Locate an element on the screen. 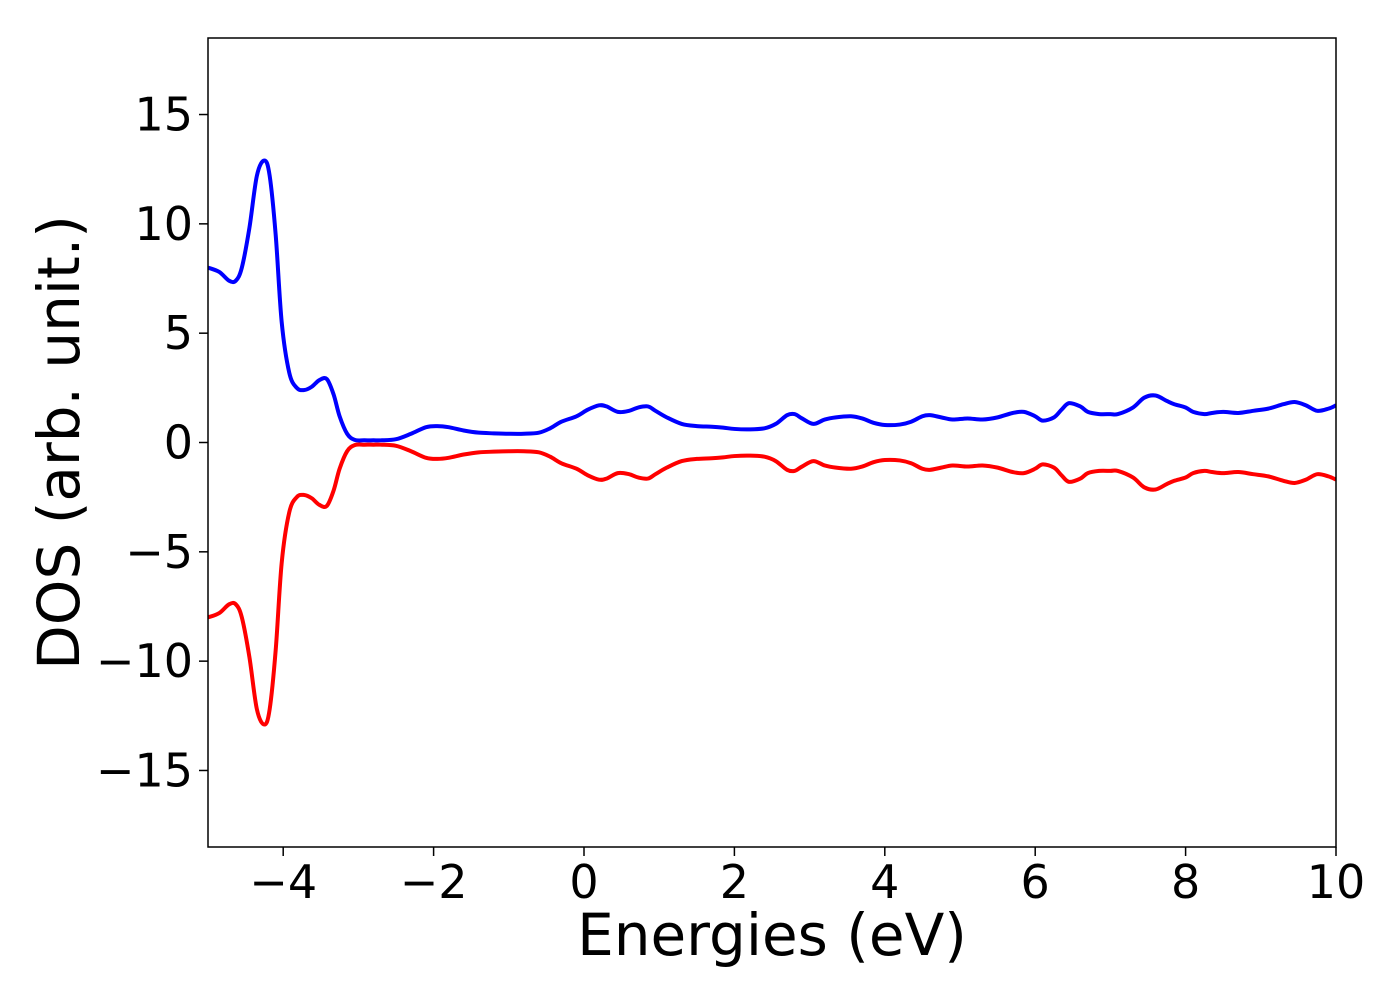 The height and width of the screenshot is (1000, 1400). x-axis-label: Energies (eV) is located at coordinates (772, 935).